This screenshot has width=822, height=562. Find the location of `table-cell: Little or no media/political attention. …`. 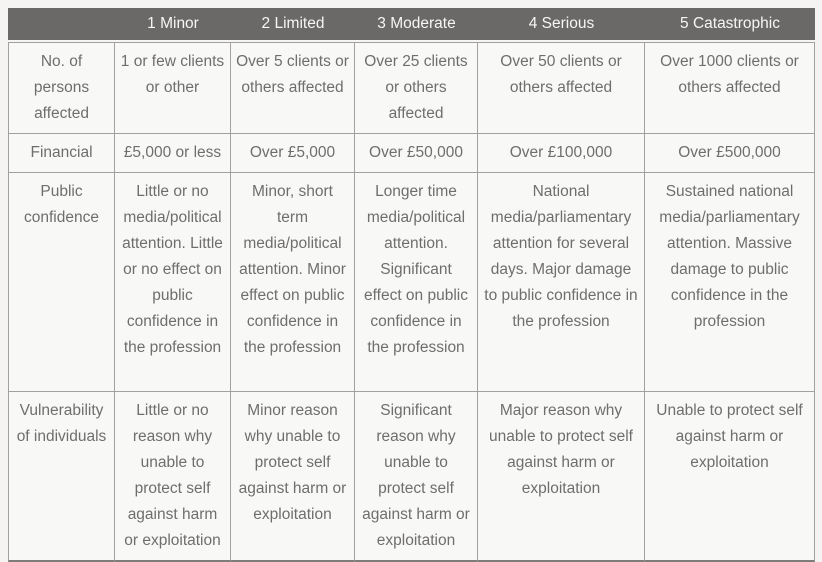

table-cell: Little or no media/political attention. … is located at coordinates (173, 282).